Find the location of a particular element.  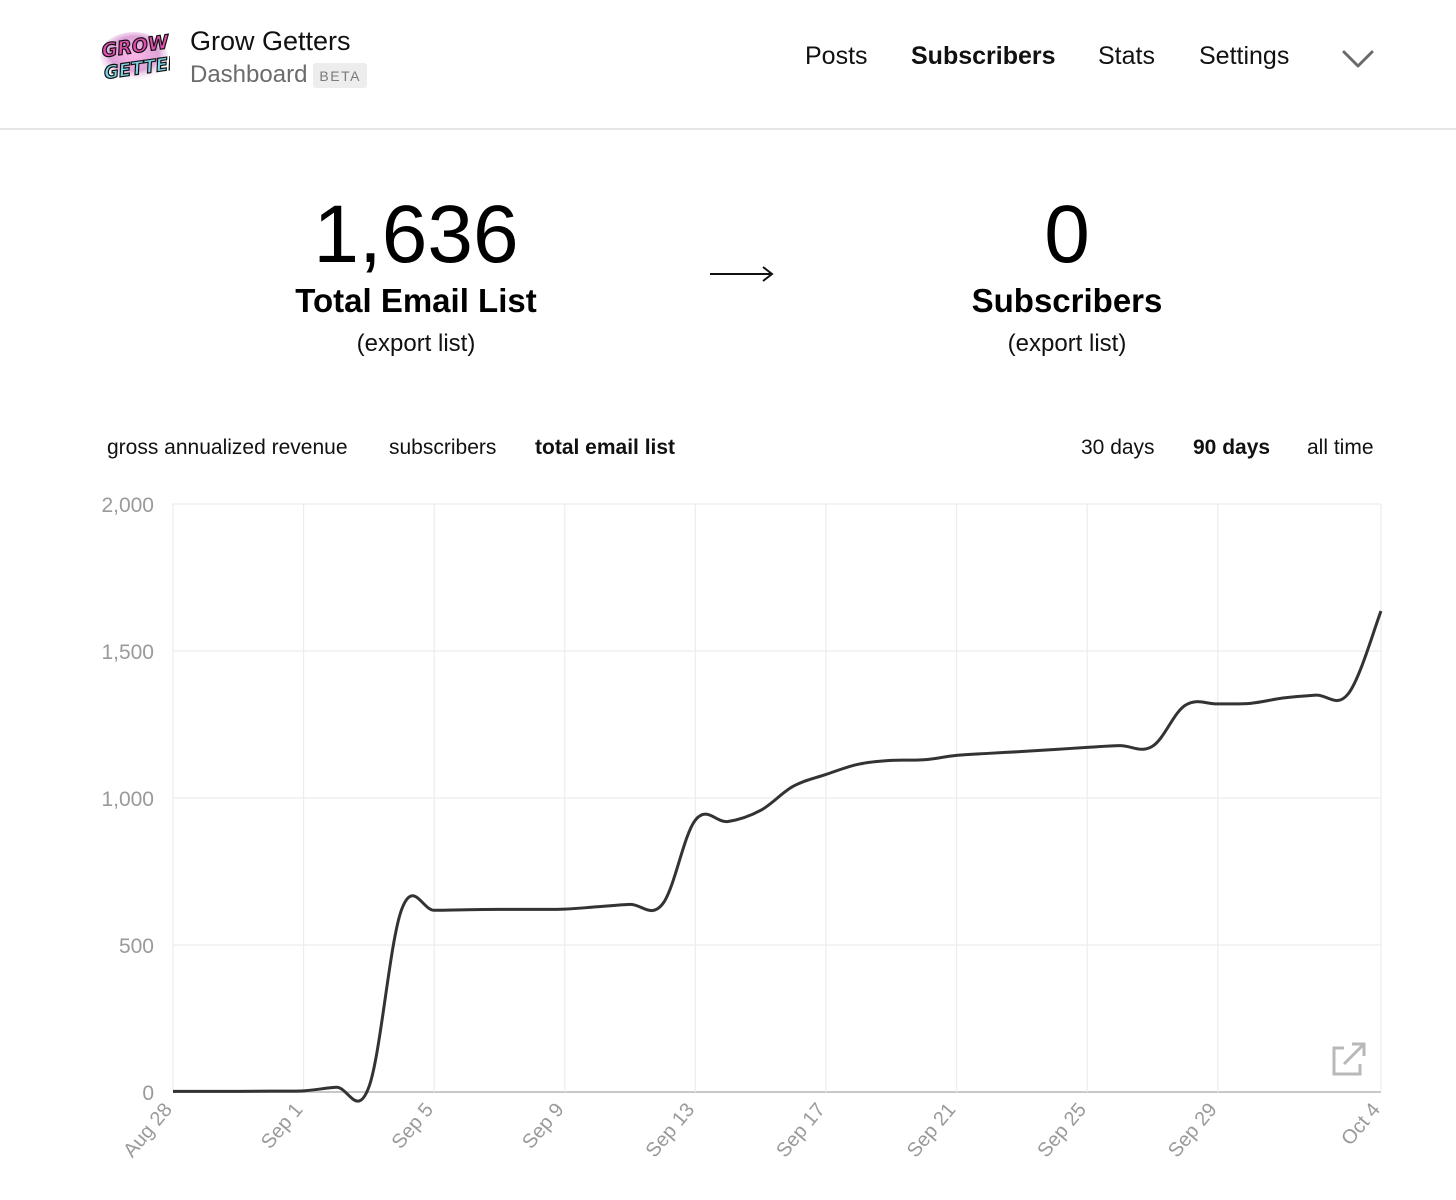

nav-settings: Settings is located at coordinates (1244, 56).